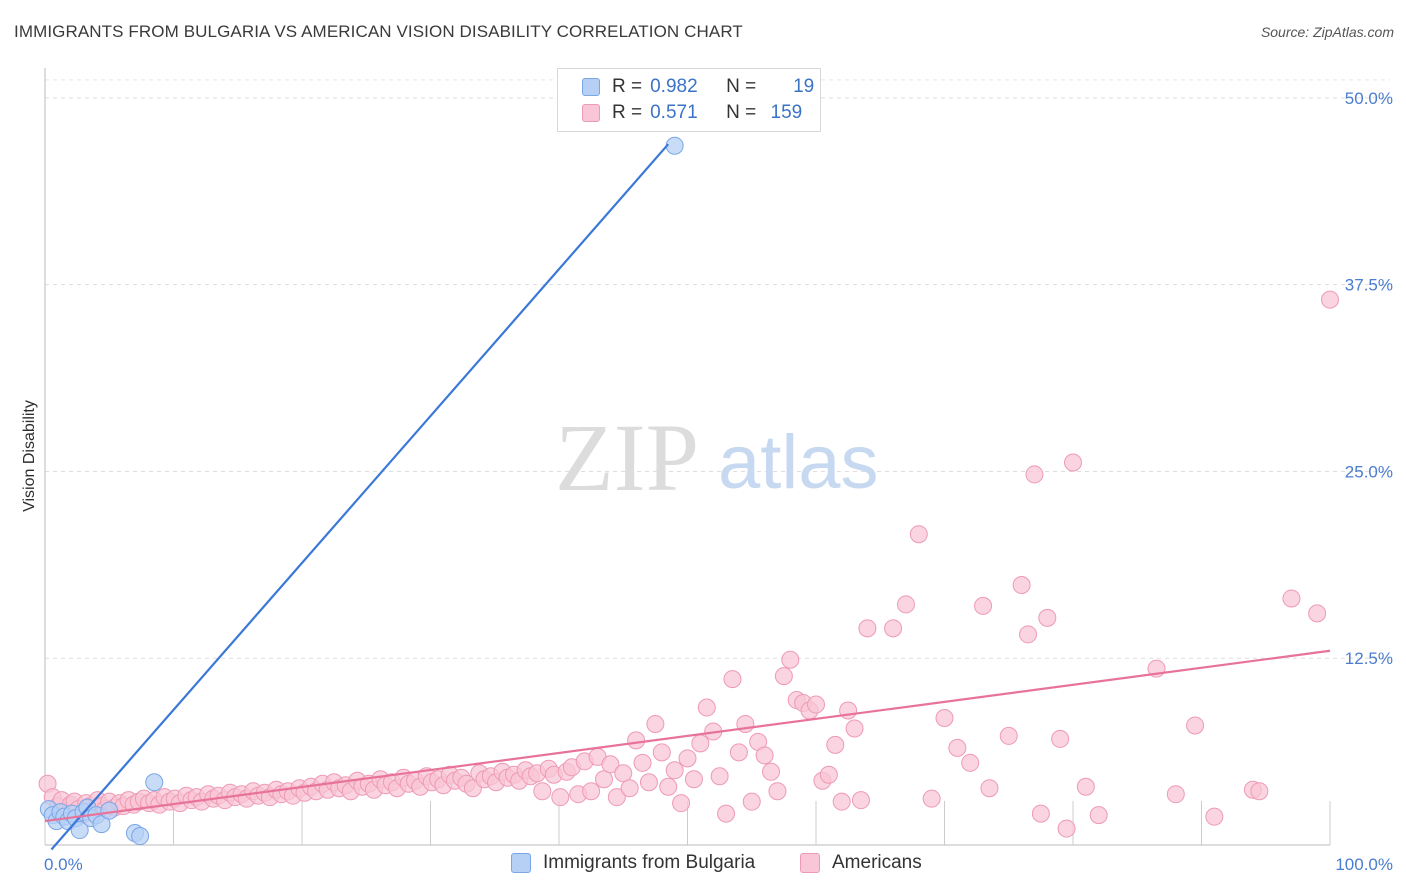 The width and height of the screenshot is (1406, 892). I want to click on legend-row-americans: R = 0.571 N = 159, so click(692, 113).